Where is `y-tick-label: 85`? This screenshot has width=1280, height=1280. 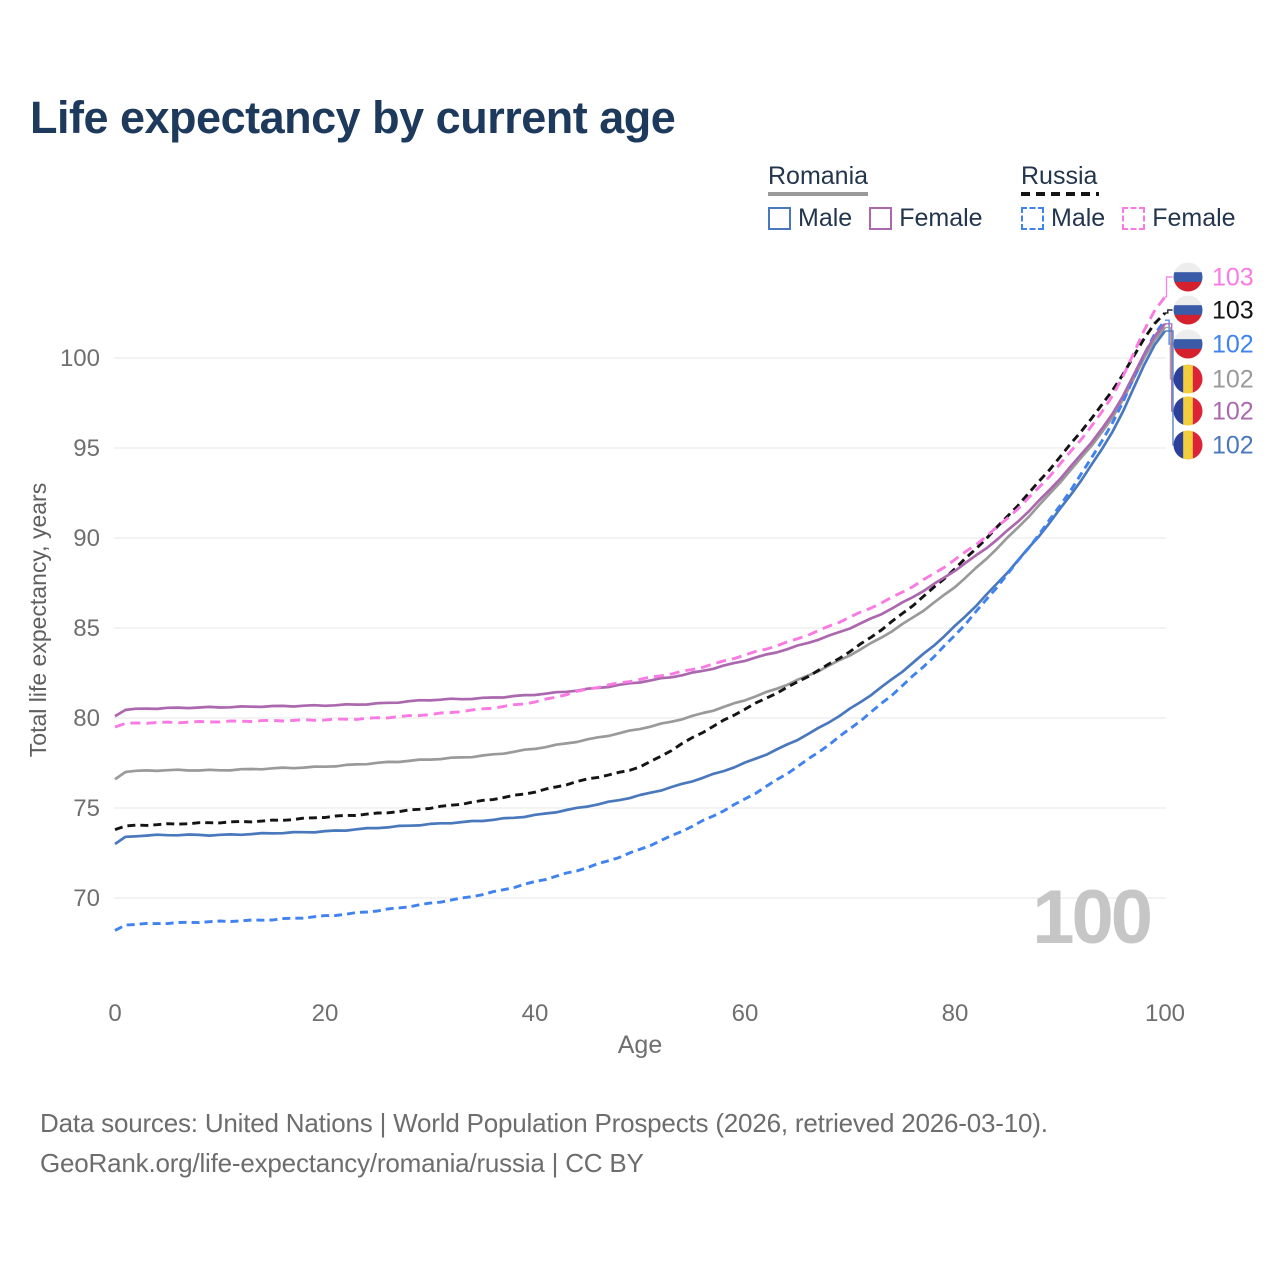
y-tick-label: 85 is located at coordinates (86, 628).